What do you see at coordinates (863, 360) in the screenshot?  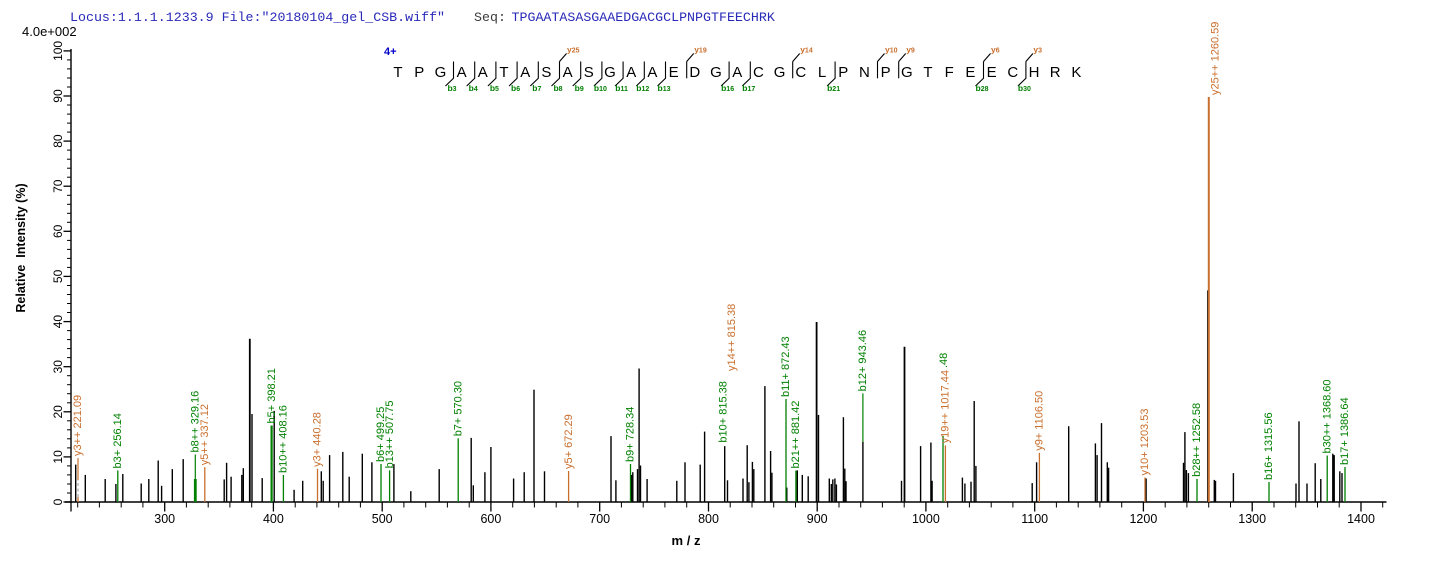 I see `svg-text: b12+ 943.46` at bounding box center [863, 360].